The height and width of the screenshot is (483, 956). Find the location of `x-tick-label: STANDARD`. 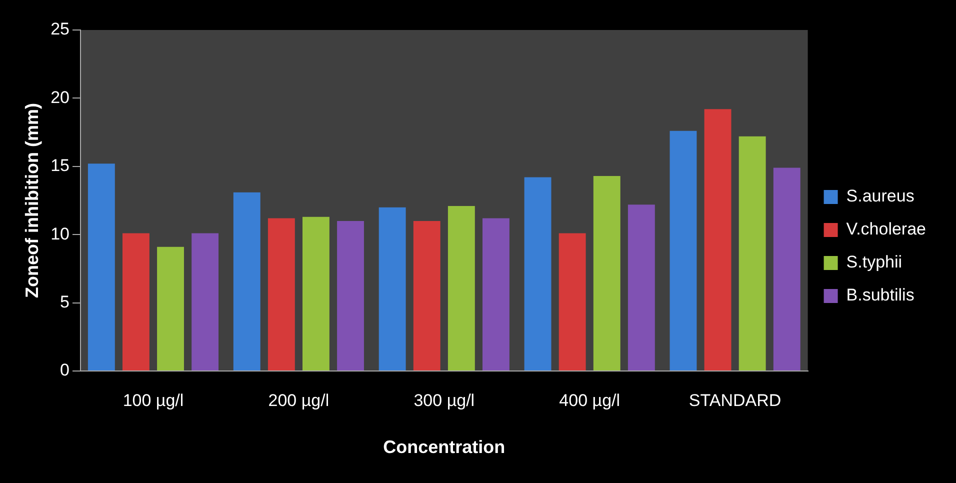

x-tick-label: STANDARD is located at coordinates (735, 400).